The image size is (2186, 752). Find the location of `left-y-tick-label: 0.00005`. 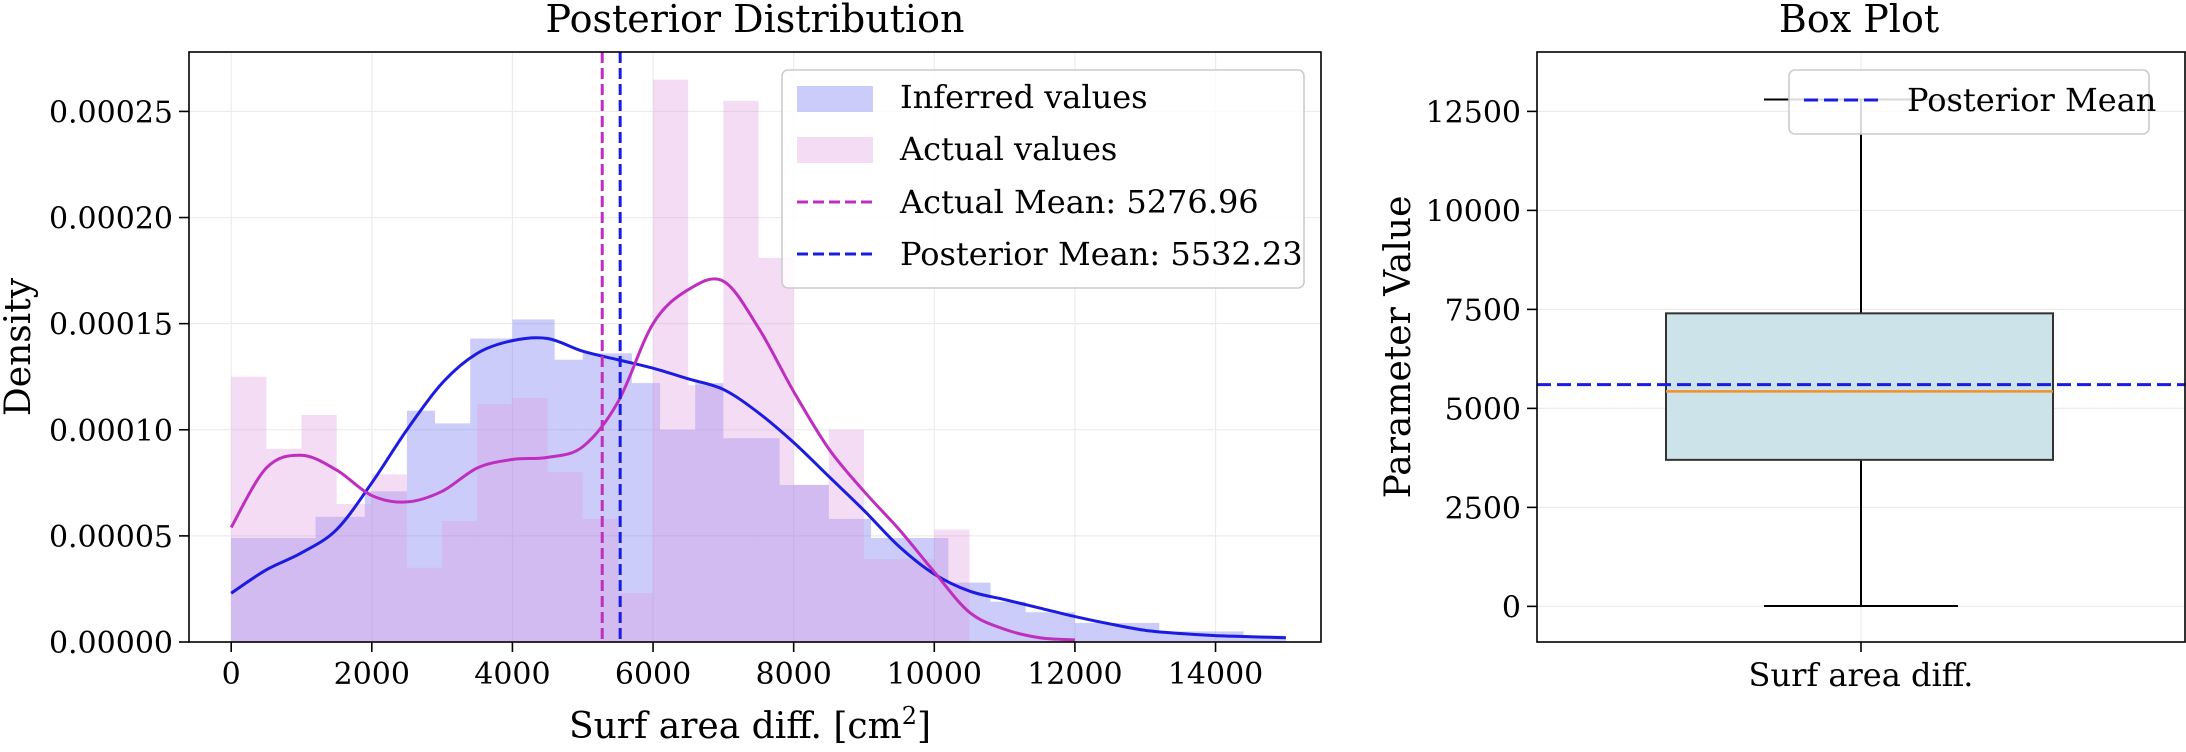

left-y-tick-label: 0.00005 is located at coordinates (111, 537).